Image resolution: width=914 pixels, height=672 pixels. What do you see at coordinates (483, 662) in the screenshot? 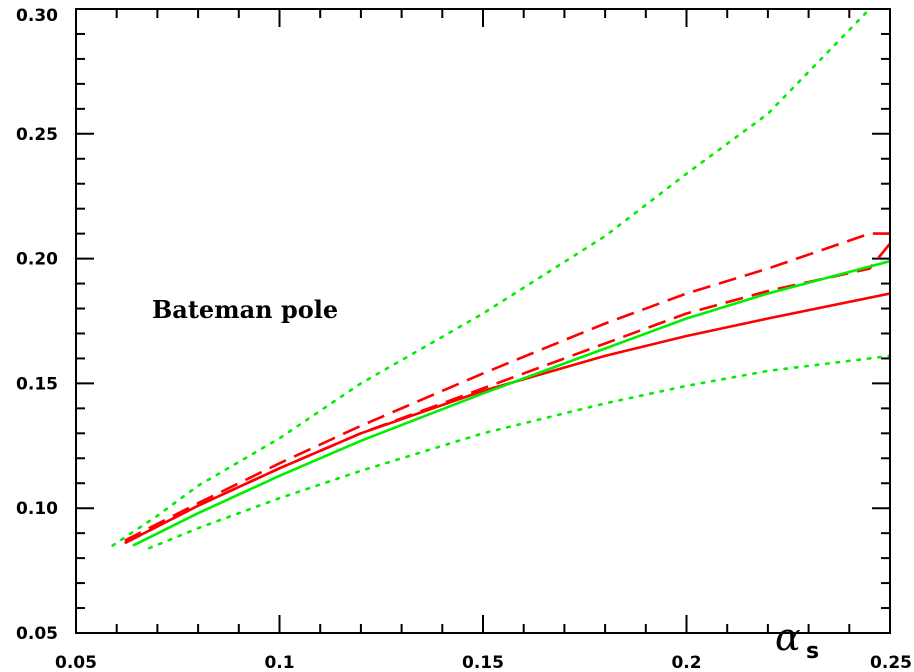
I see `x-tick-label: 0.15` at bounding box center [483, 662].